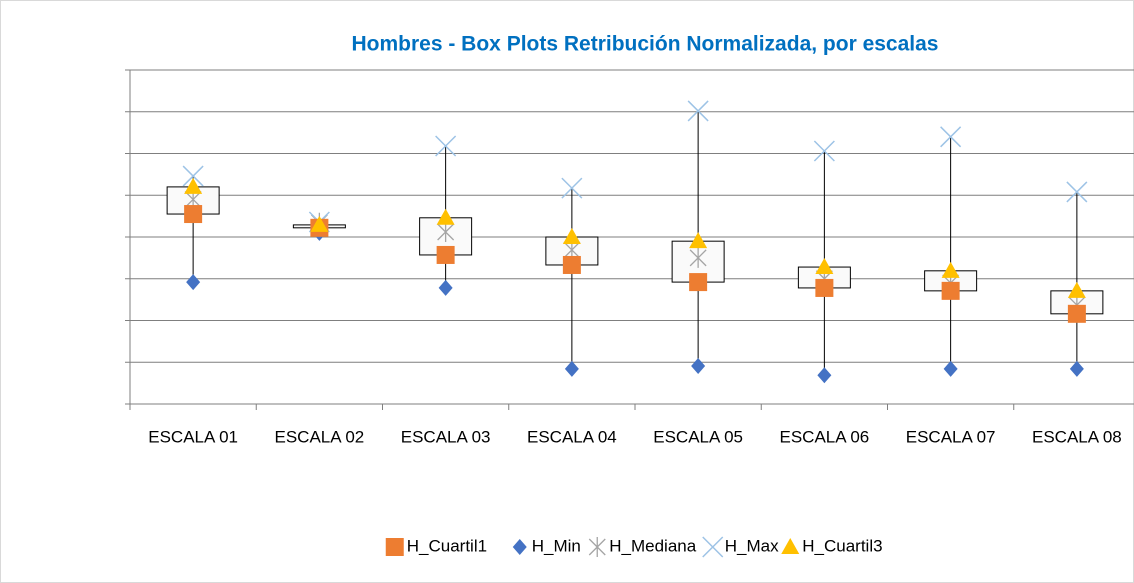 The height and width of the screenshot is (583, 1134). Describe the element at coordinates (951, 436) in the screenshot. I see `x-tick-label: ESCALA 07` at that location.